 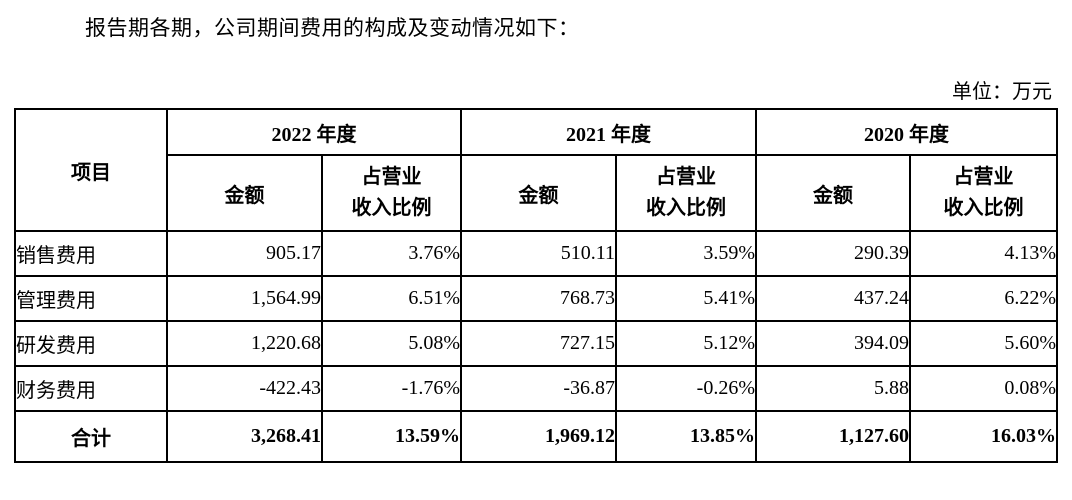 What do you see at coordinates (833, 344) in the screenshot?
I see `cell-amount-2020: 394.09` at bounding box center [833, 344].